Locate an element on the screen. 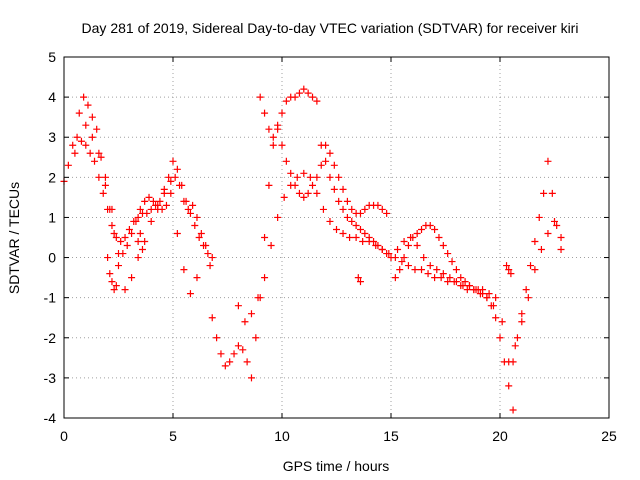 This screenshot has width=640, height=480. y-tick-label: -4 is located at coordinates (50, 418).